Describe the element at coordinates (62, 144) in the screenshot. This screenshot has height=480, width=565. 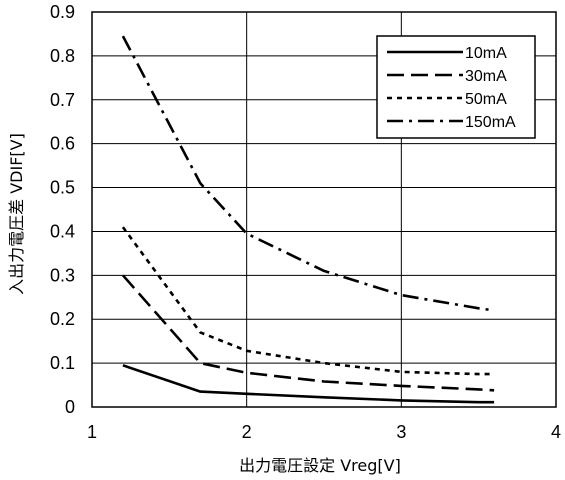
I see `y-tick-label: 0.6` at that location.